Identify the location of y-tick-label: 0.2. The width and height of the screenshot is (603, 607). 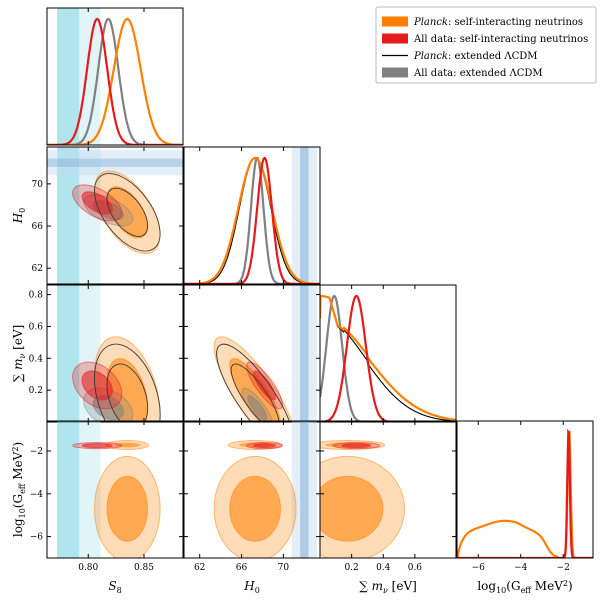
(36, 391).